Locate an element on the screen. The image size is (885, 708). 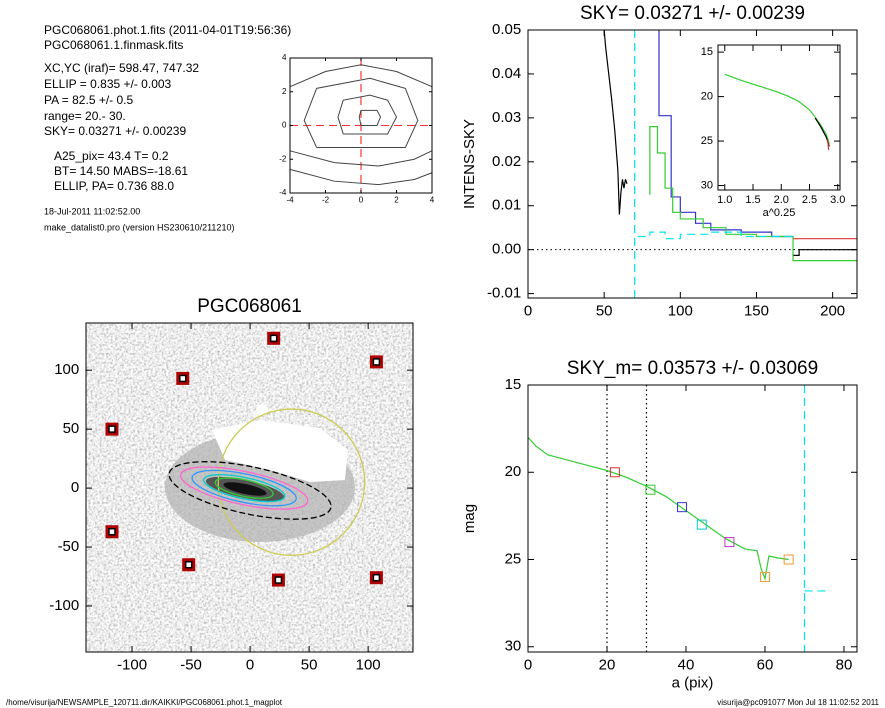
x-tick-label: -100 is located at coordinates (132, 664).